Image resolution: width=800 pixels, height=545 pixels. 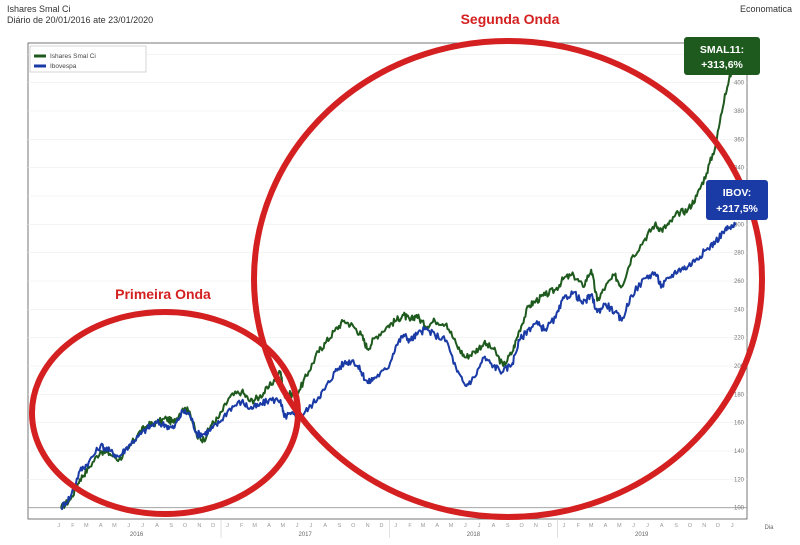 What do you see at coordinates (739, 509) in the screenshot?
I see `y-tick-label: 100` at bounding box center [739, 509].